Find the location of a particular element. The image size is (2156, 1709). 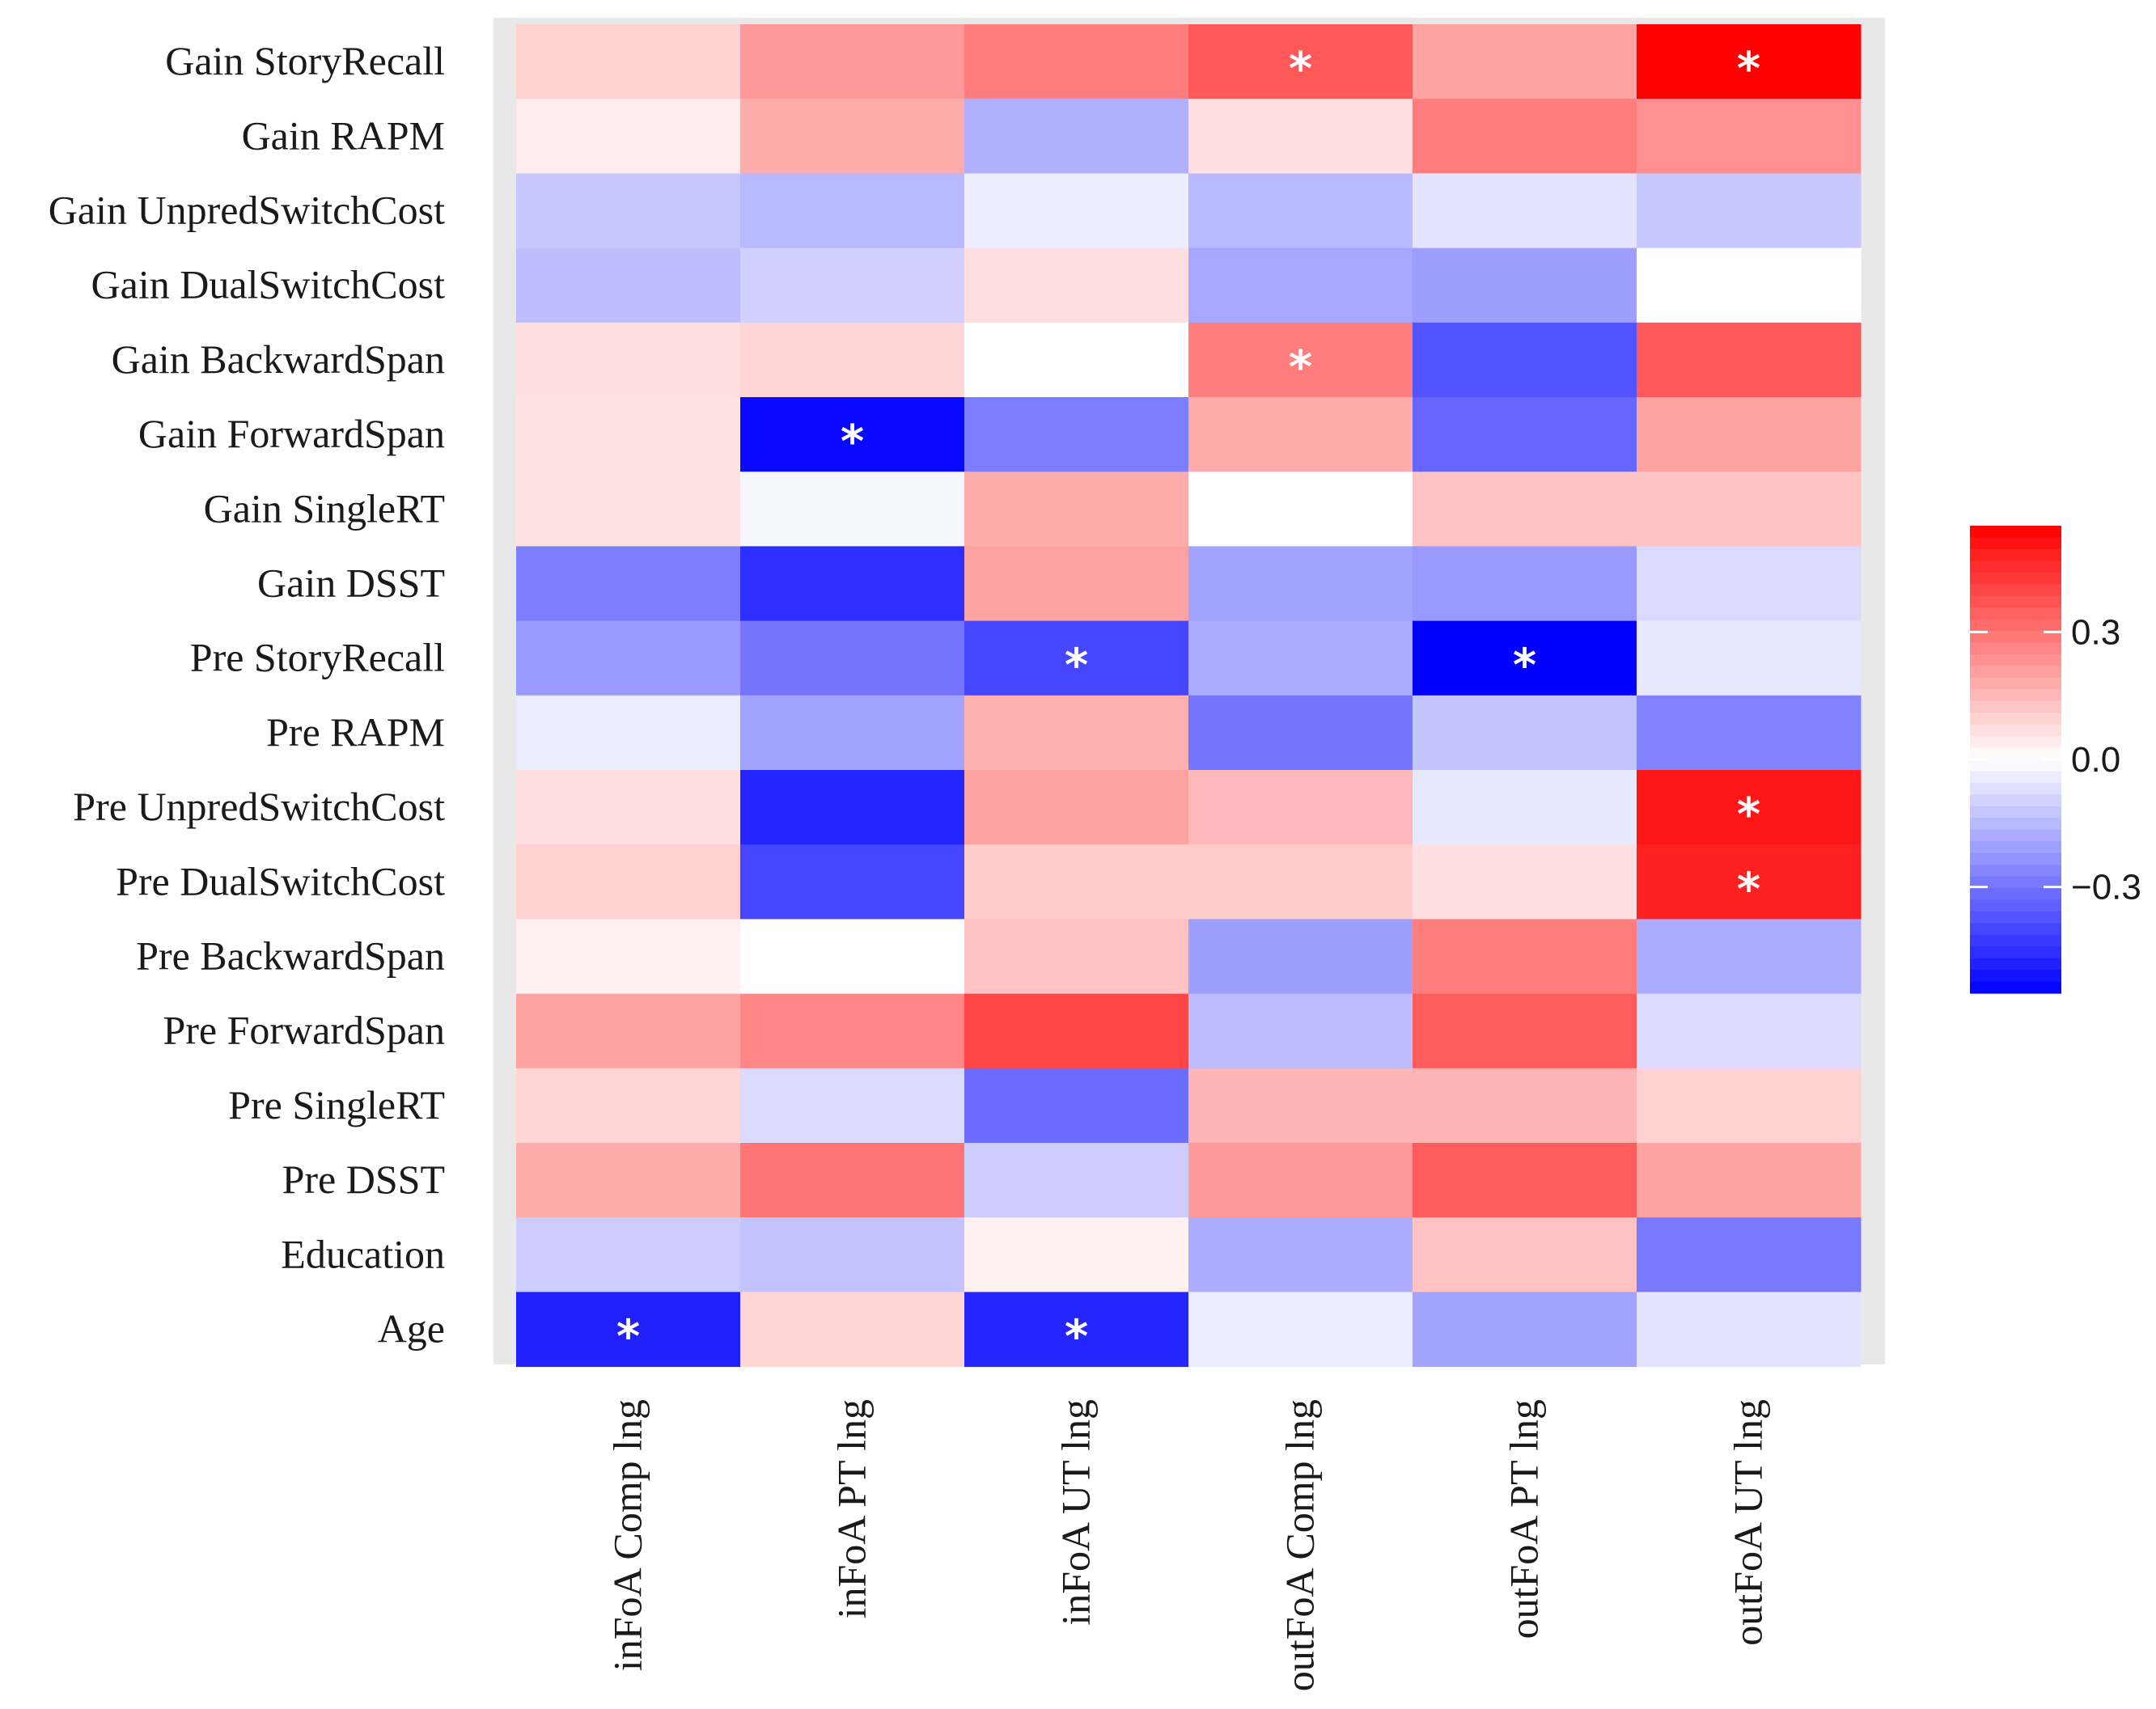

heatmap-cell-pre-unpredswitchcost-outfoa-comp-lng is located at coordinates (1300, 807).